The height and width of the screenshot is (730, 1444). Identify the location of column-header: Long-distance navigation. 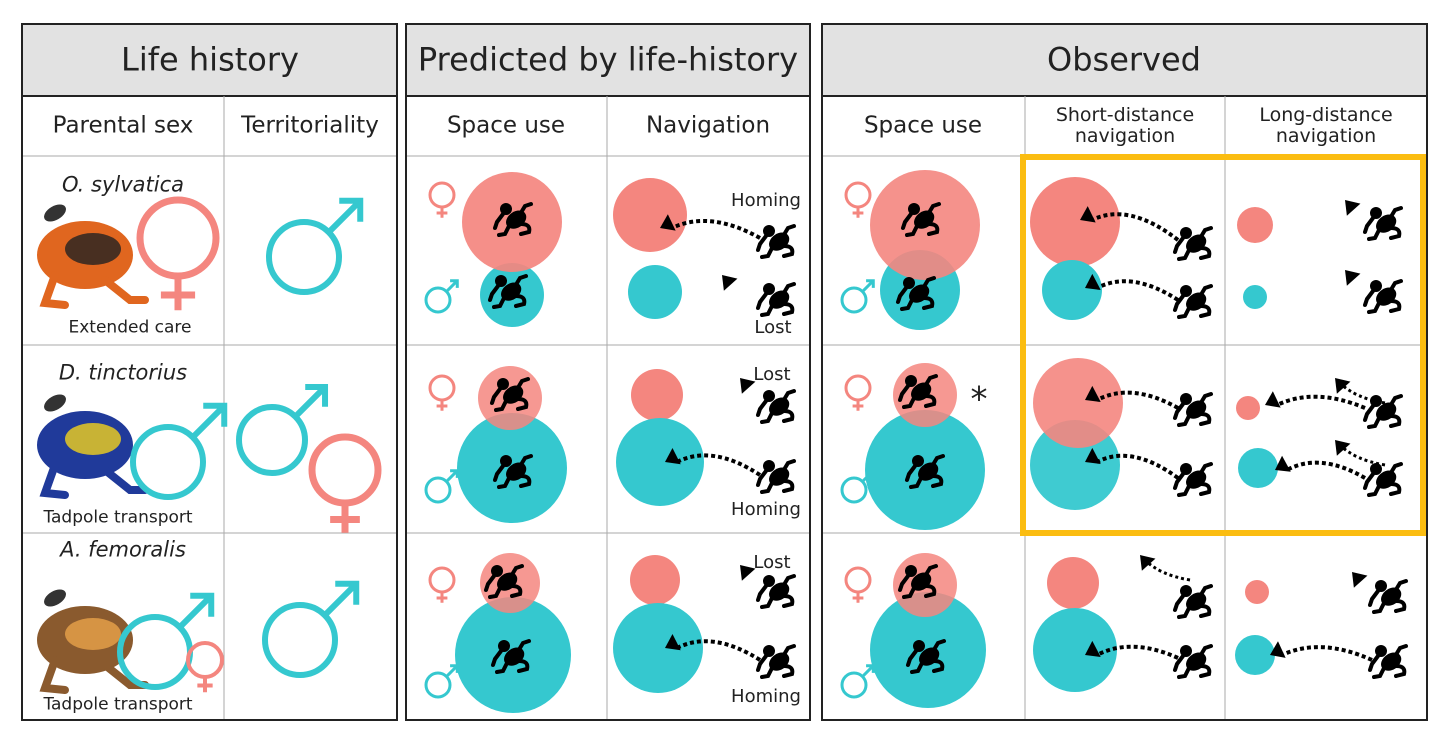
(1326, 125).